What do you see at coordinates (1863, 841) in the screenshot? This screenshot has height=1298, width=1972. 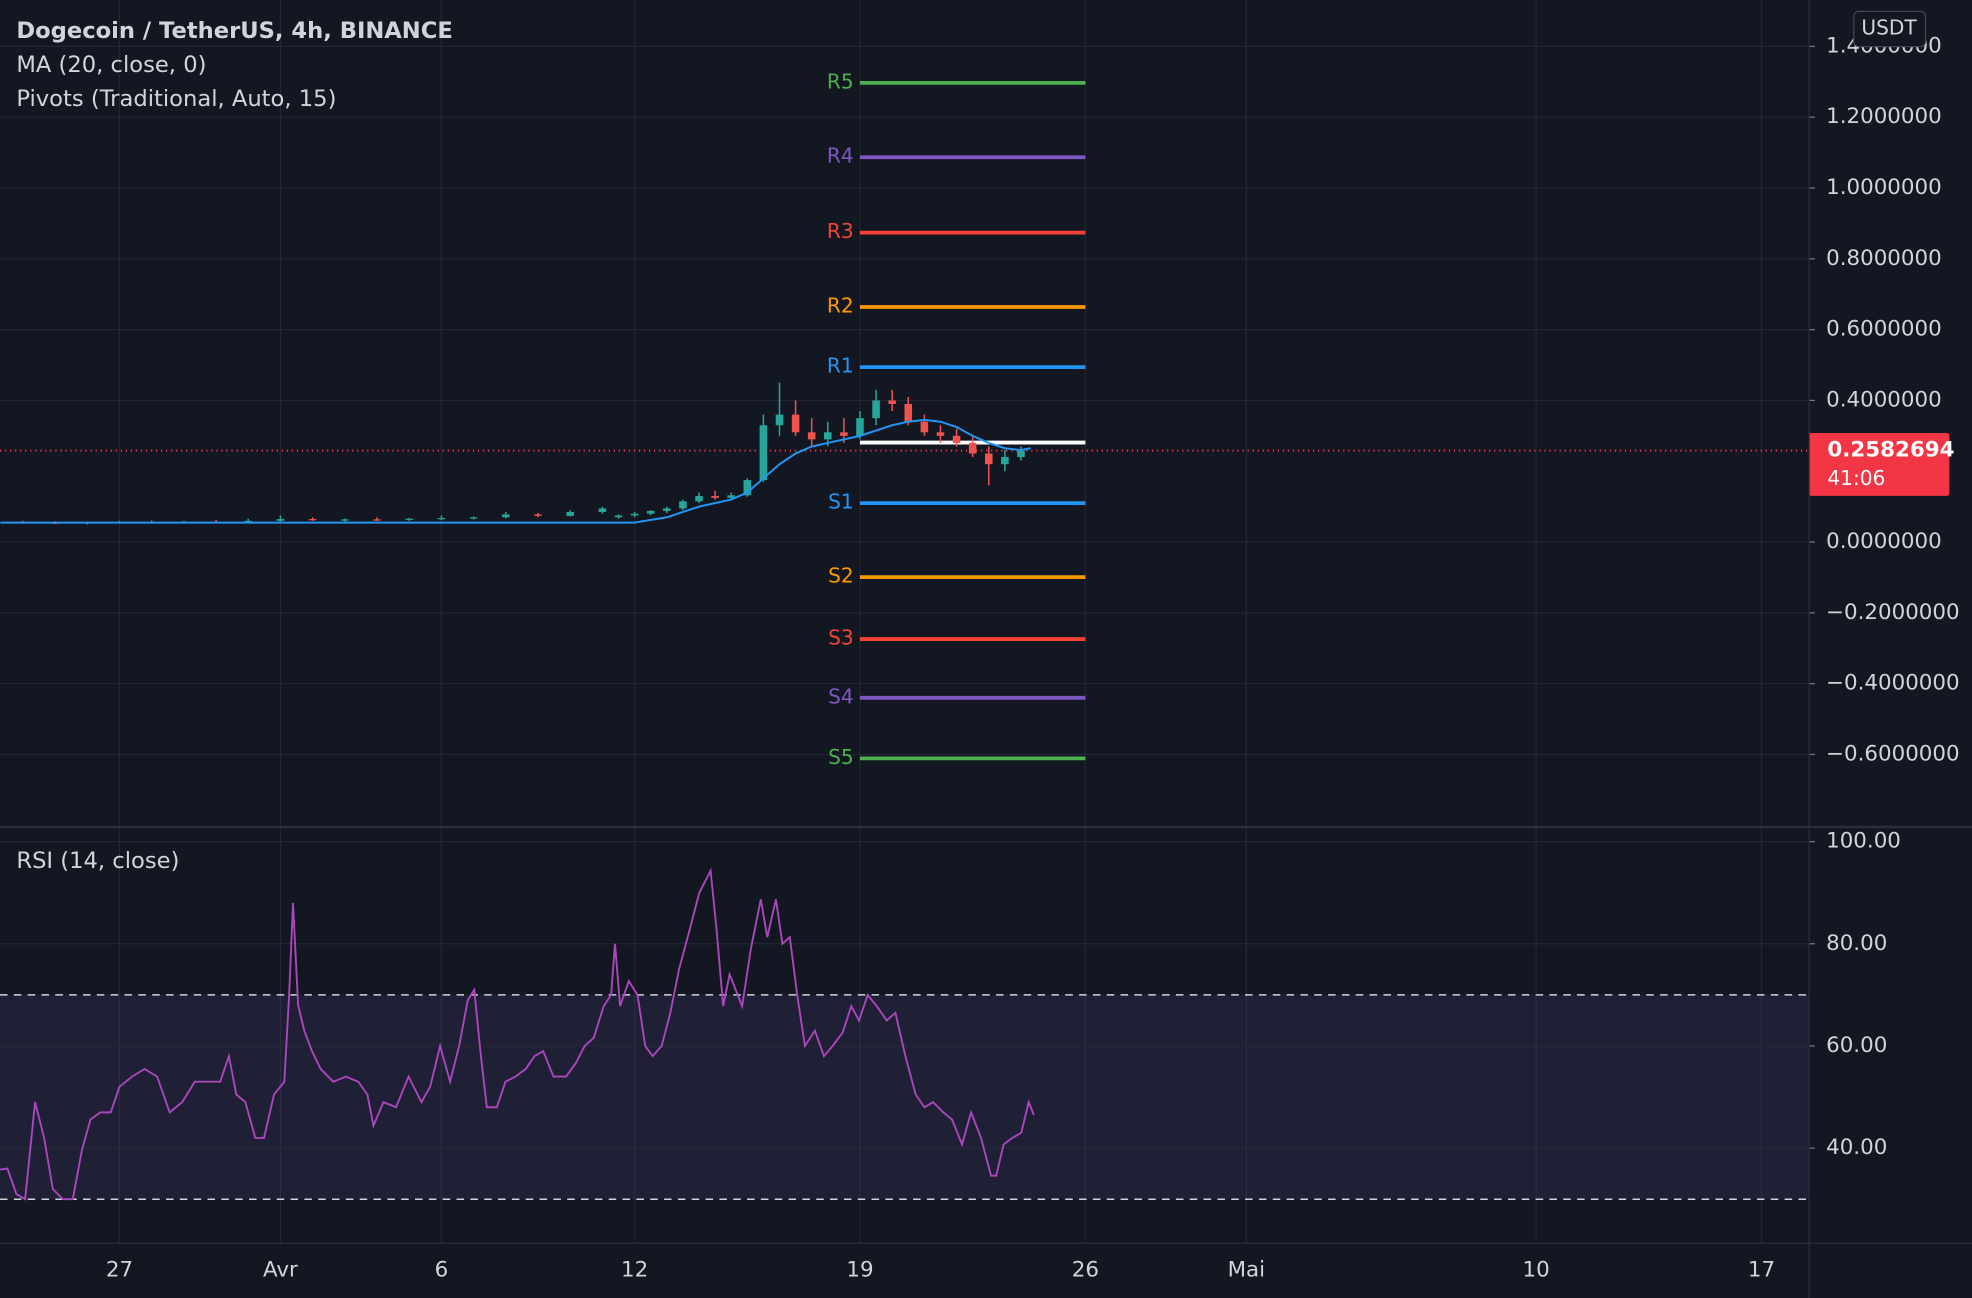 I see `y-tick-label: 100.00` at bounding box center [1863, 841].